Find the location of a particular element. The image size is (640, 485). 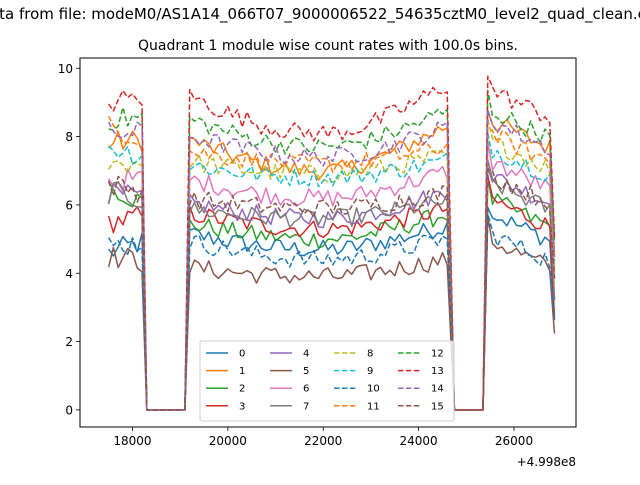

legend-label-11: 11 is located at coordinates (373, 406).